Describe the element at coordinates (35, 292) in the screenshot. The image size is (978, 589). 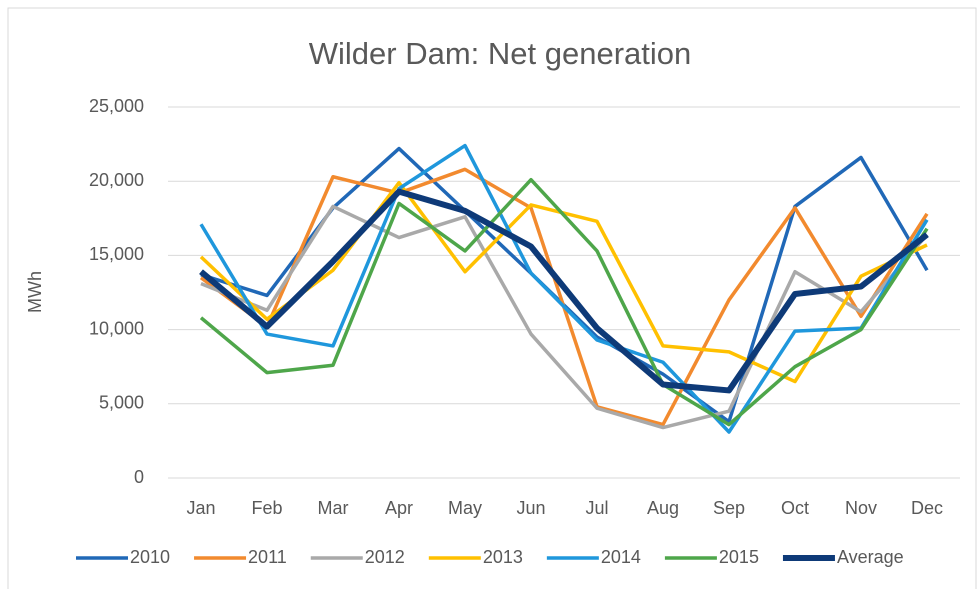
I see `y-axis-label: MWh` at that location.